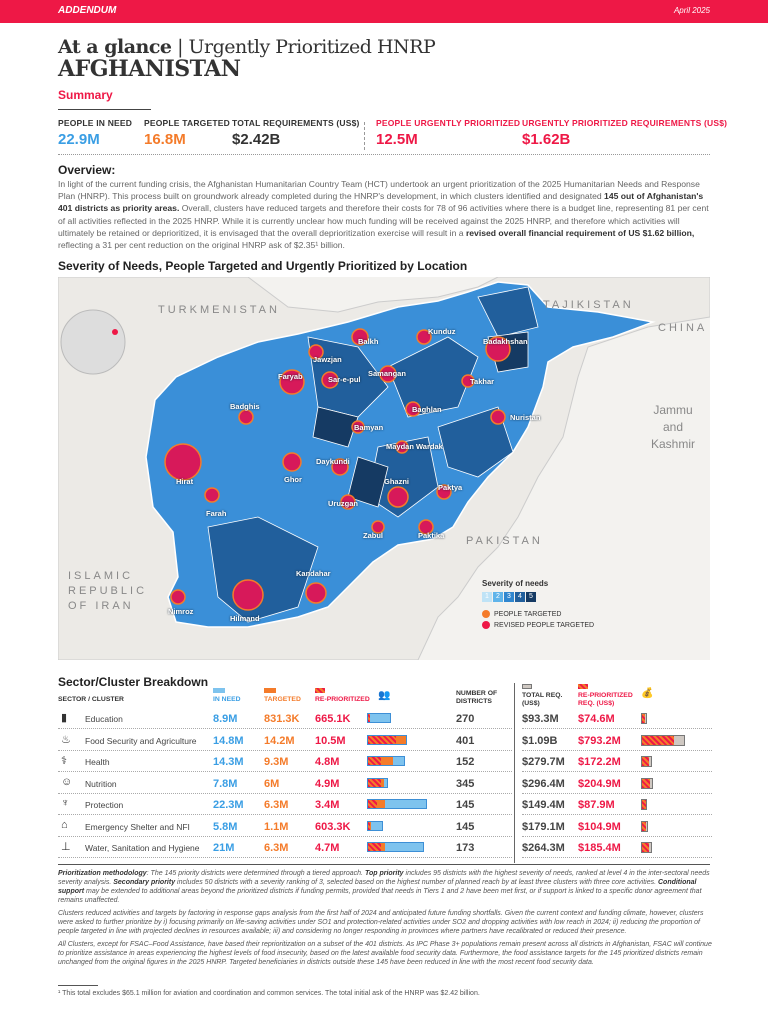 The width and height of the screenshot is (768, 1024). What do you see at coordinates (448, 133) in the screenshot?
I see `kpi-people-prioritized: PEOPLE URGENTLY PRIORITIZED 12.5M` at bounding box center [448, 133].